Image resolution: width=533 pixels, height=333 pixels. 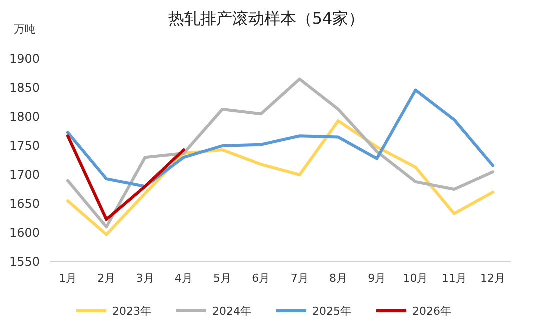 I want to click on y-tick-label: 1750, so click(x=24, y=146).